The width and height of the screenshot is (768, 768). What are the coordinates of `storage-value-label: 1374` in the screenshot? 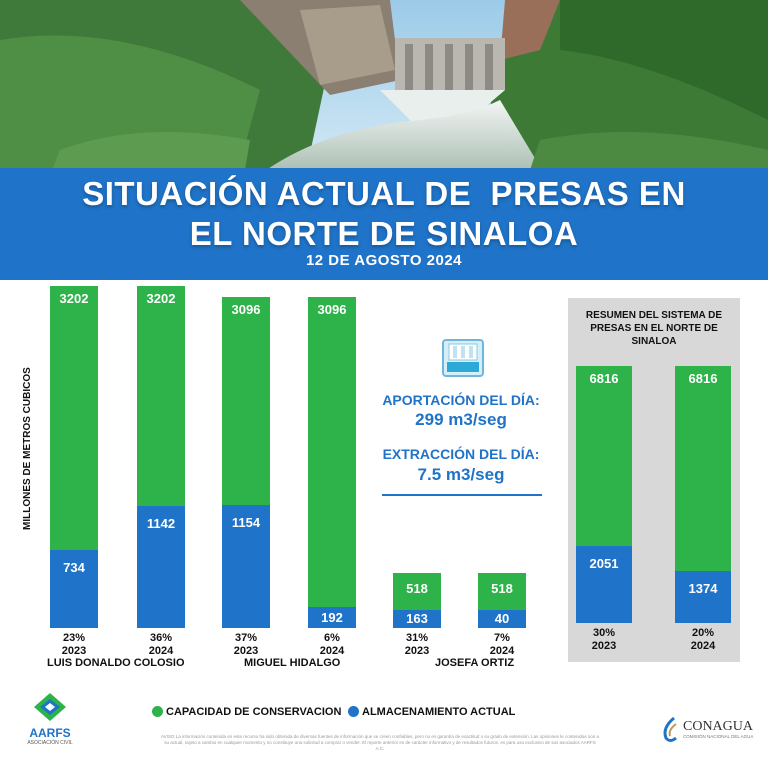 It's located at (703, 589).